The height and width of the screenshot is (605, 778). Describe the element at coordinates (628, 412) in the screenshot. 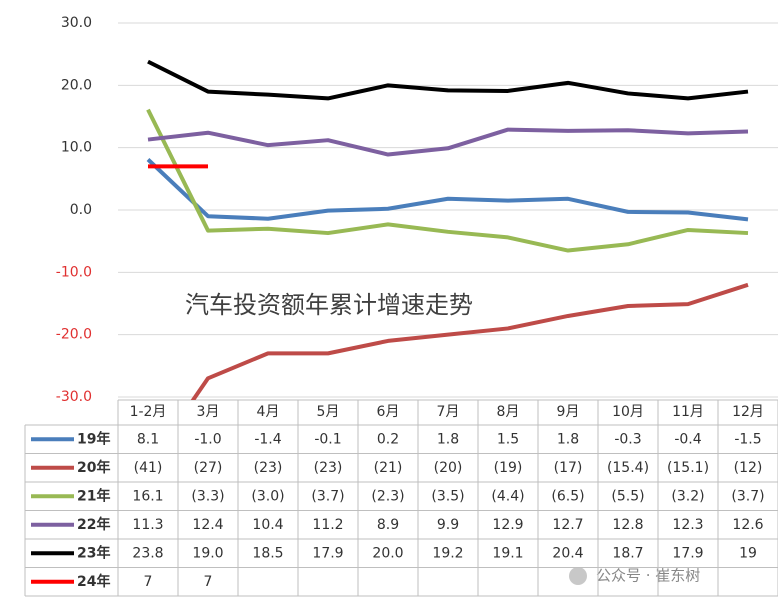

I see `x-tick-label: 10月` at that location.